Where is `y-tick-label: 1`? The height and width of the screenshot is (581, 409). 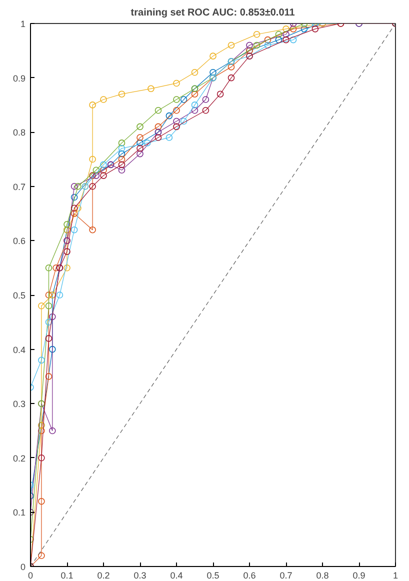 y-tick-label: 1 is located at coordinates (23, 24).